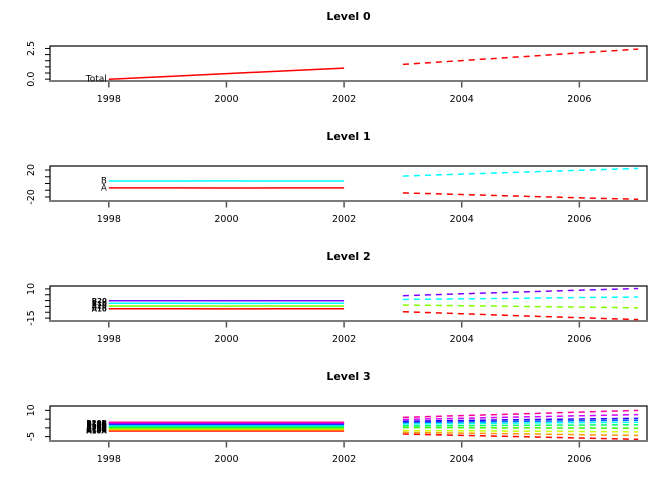 This screenshot has width=672, height=480. I want to click on series-label-A: A, so click(104, 188).